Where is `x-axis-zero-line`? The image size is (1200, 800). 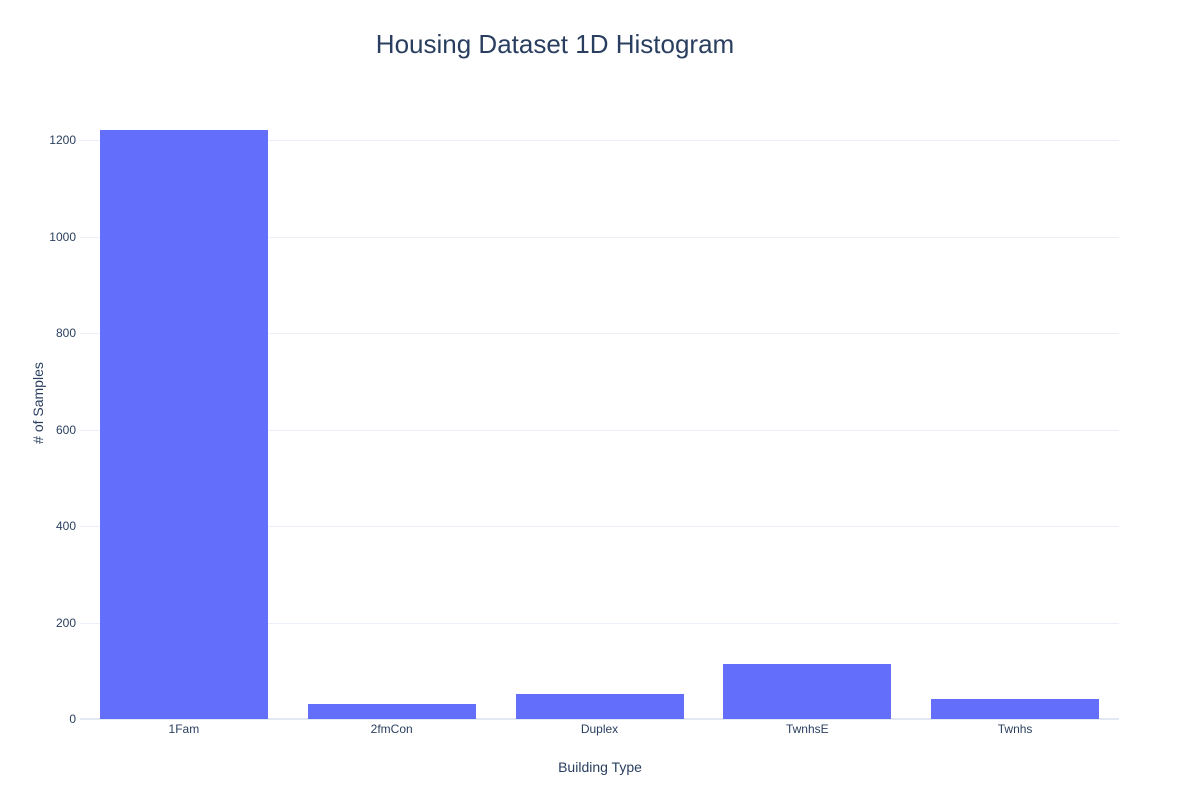
x-axis-zero-line is located at coordinates (599, 719).